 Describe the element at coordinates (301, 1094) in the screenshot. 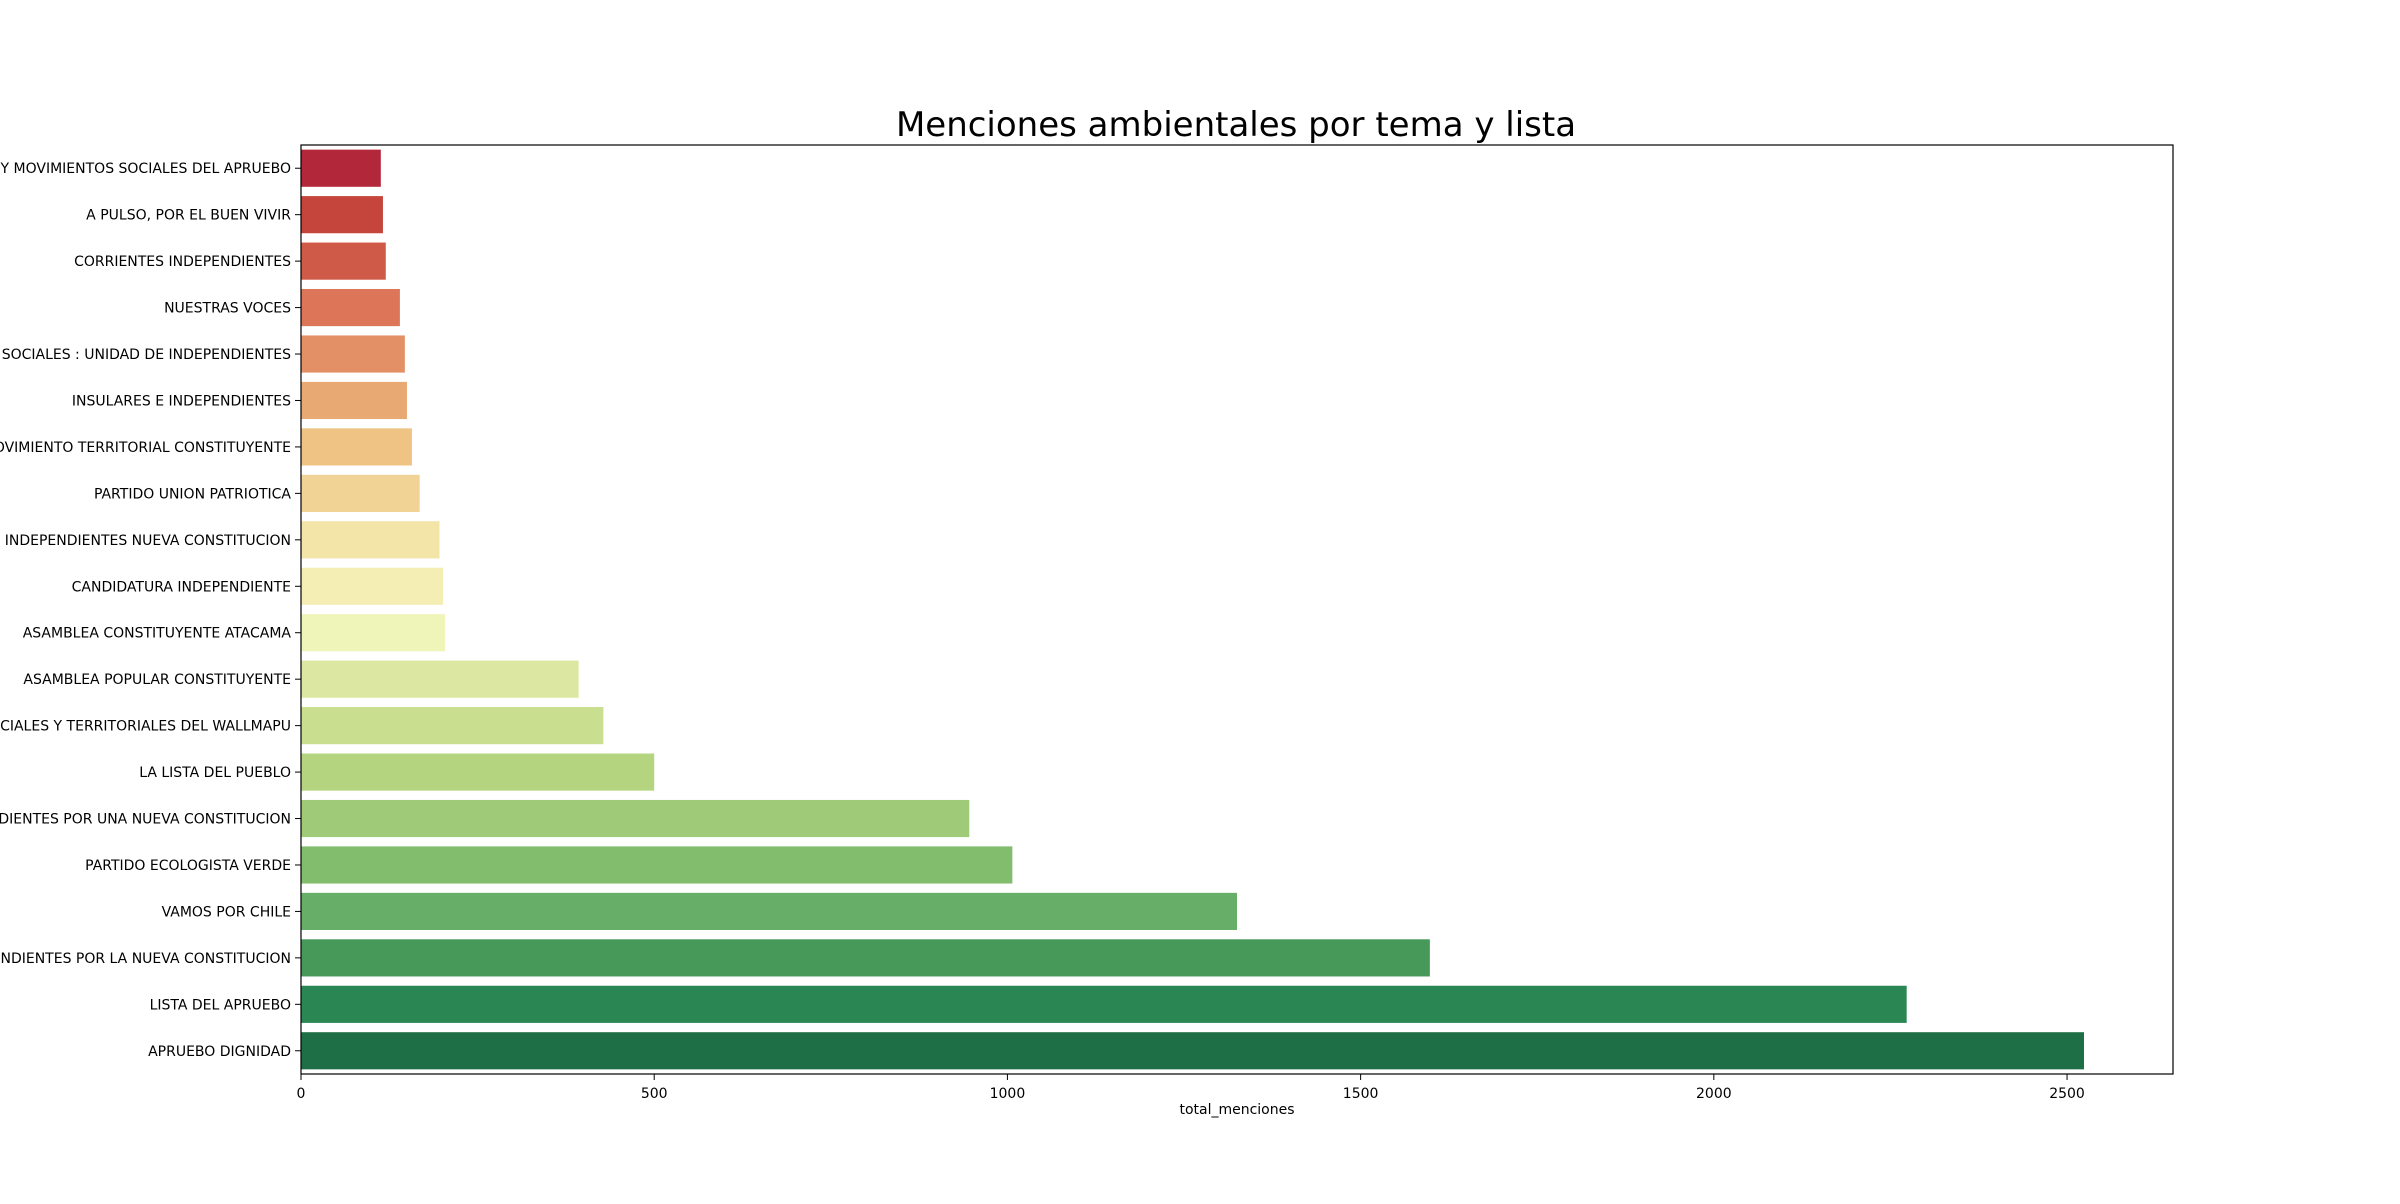

I see `x-tick-label: 0` at that location.